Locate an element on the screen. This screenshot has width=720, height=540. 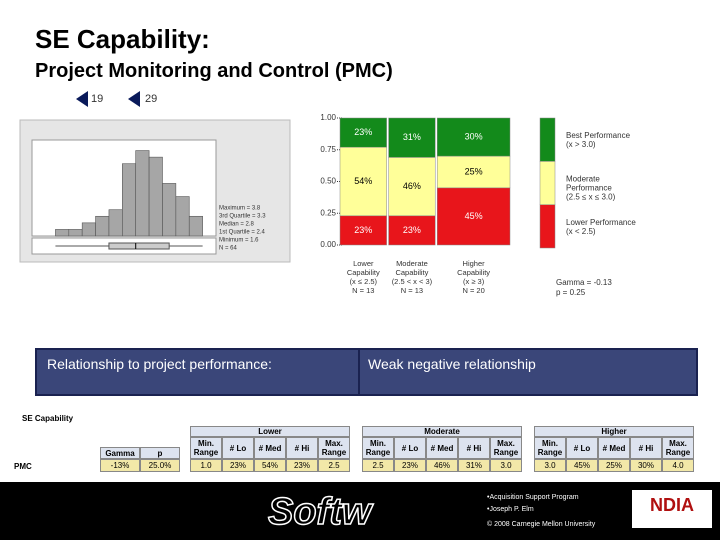
value-label: 30% is located at coordinates (474, 136).